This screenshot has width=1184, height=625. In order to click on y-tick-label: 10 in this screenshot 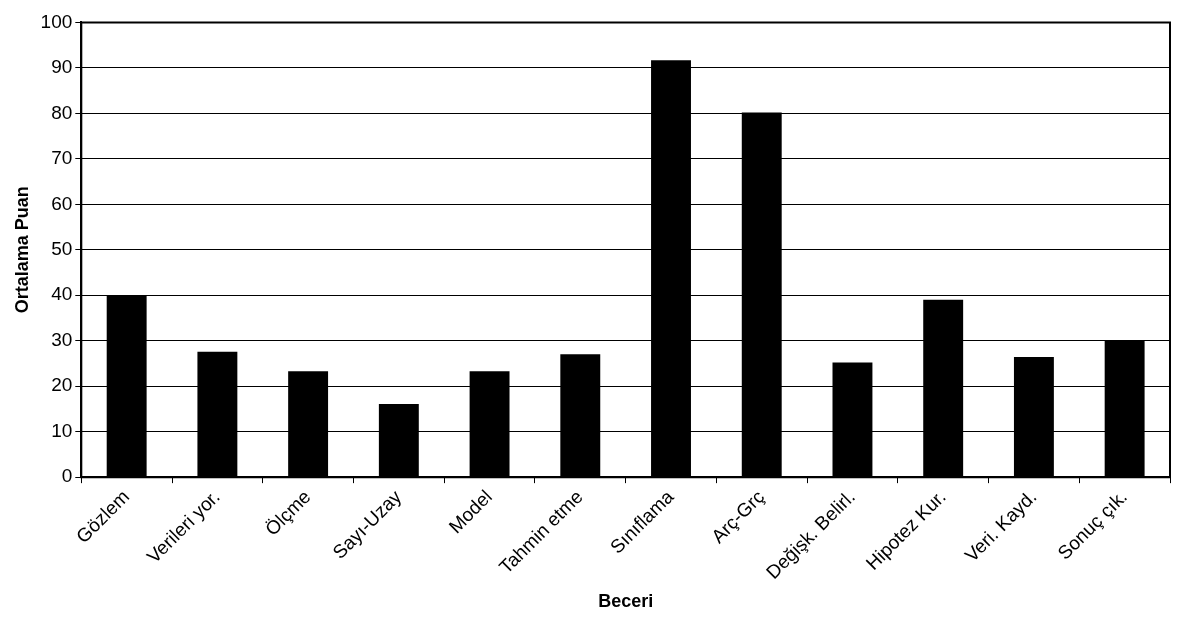, I will do `click(62, 430)`.